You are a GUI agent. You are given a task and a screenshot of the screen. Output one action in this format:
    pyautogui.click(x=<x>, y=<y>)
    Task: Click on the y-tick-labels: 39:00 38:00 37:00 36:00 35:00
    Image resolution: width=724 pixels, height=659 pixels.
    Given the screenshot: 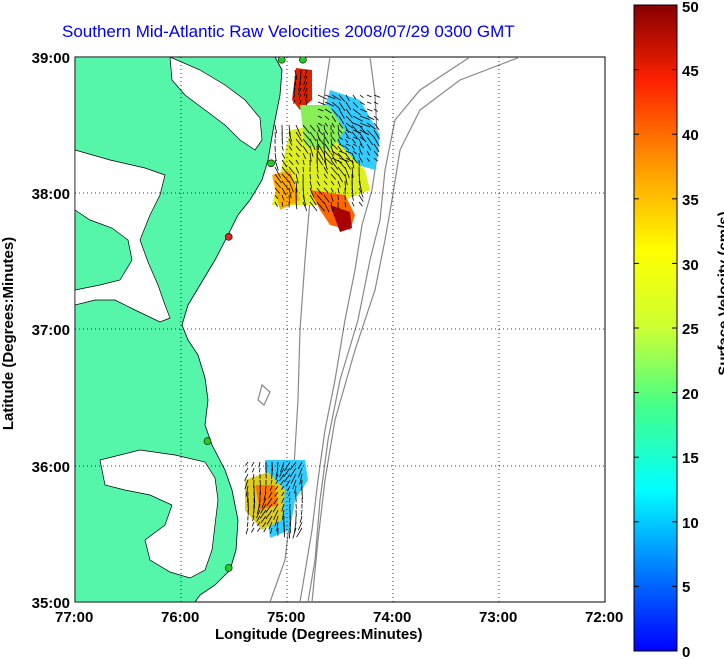 What is the action you would take?
    pyautogui.click(x=51, y=331)
    